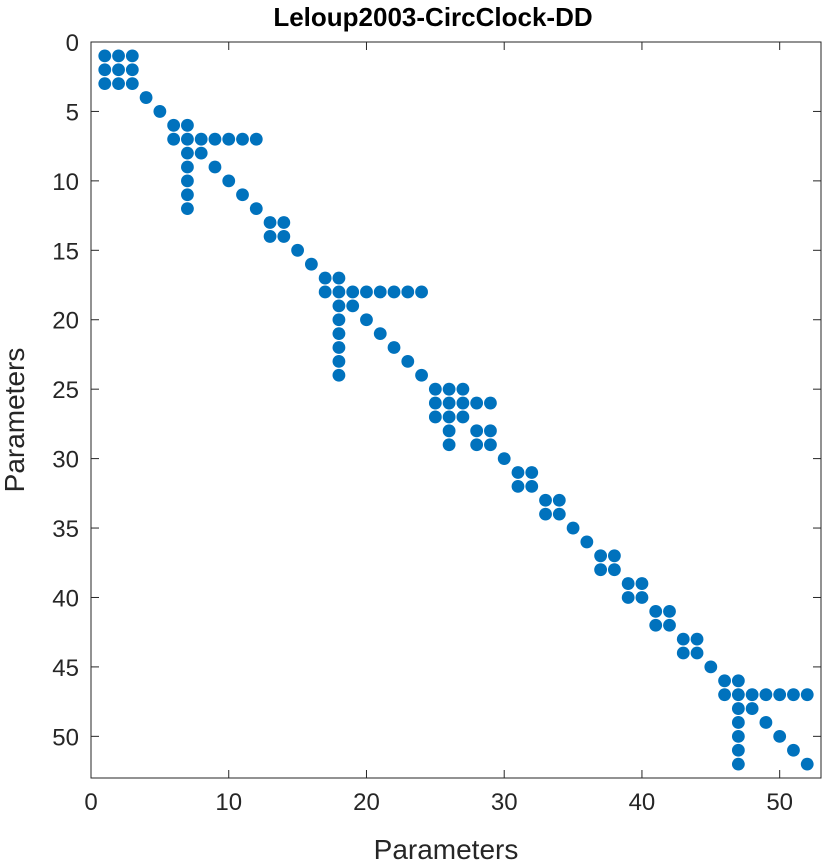 The width and height of the screenshot is (830, 867). I want to click on x-tick-label: 40, so click(642, 802).